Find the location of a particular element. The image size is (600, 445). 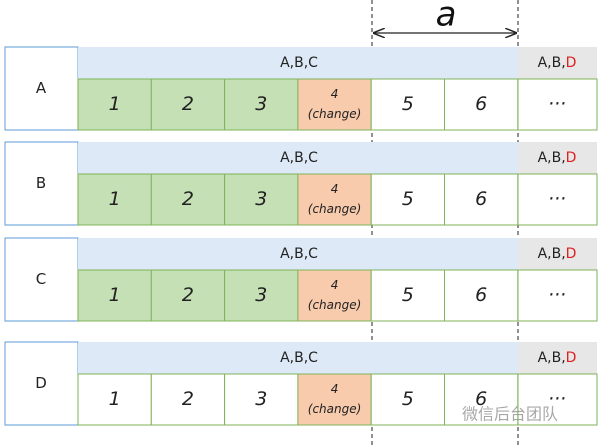

row-label: B is located at coordinates (41, 183).